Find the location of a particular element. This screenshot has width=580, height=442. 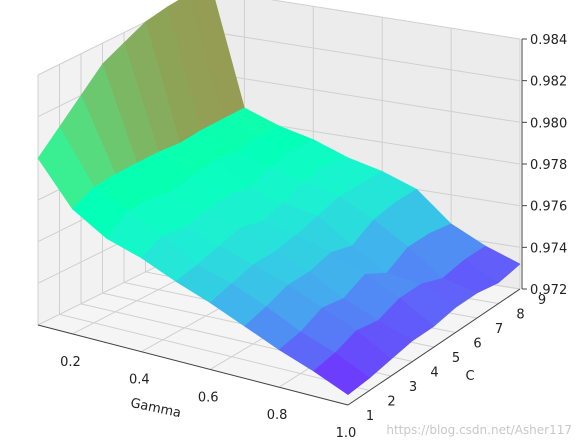

z-tick-label: 0.982 is located at coordinates (548, 82).